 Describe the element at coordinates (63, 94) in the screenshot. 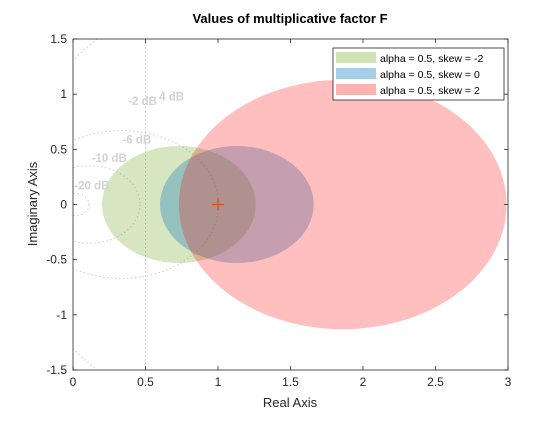

I see `y-tick-label: 1` at that location.